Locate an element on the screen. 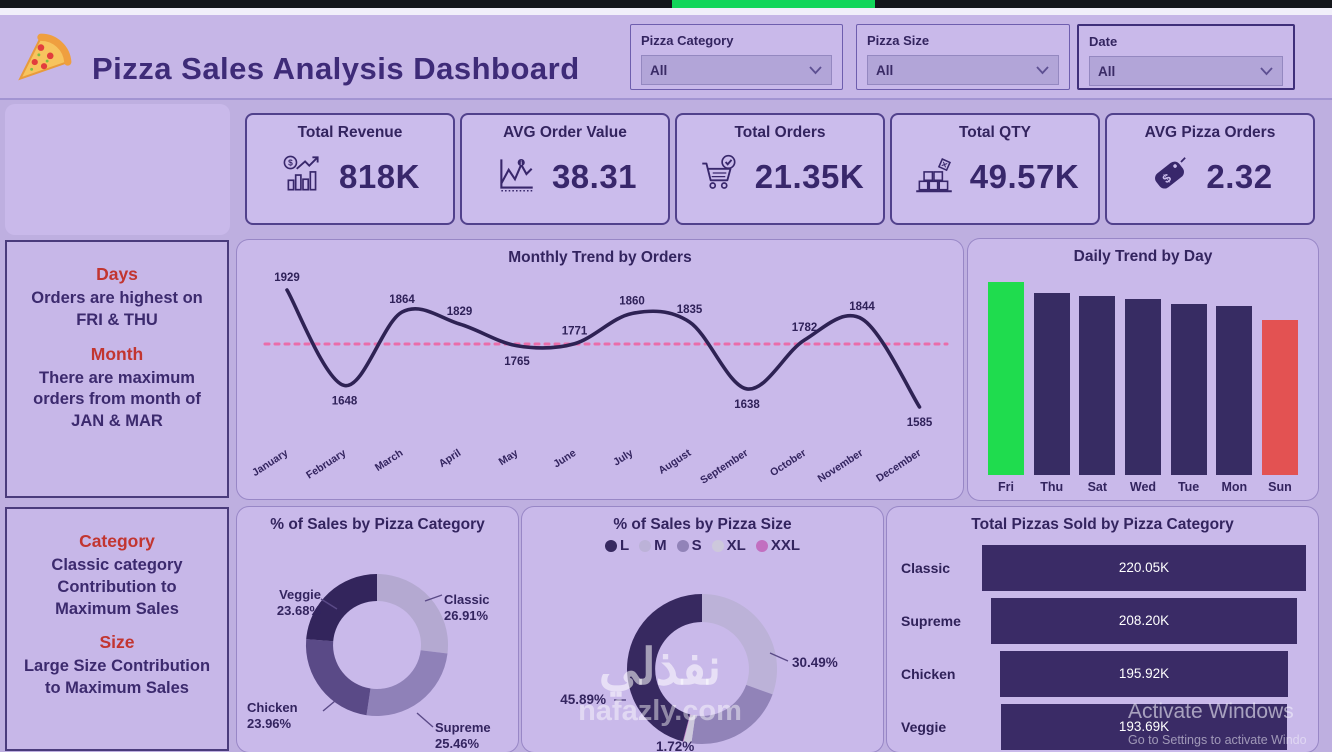  month-label-july: July is located at coordinates (623, 457).